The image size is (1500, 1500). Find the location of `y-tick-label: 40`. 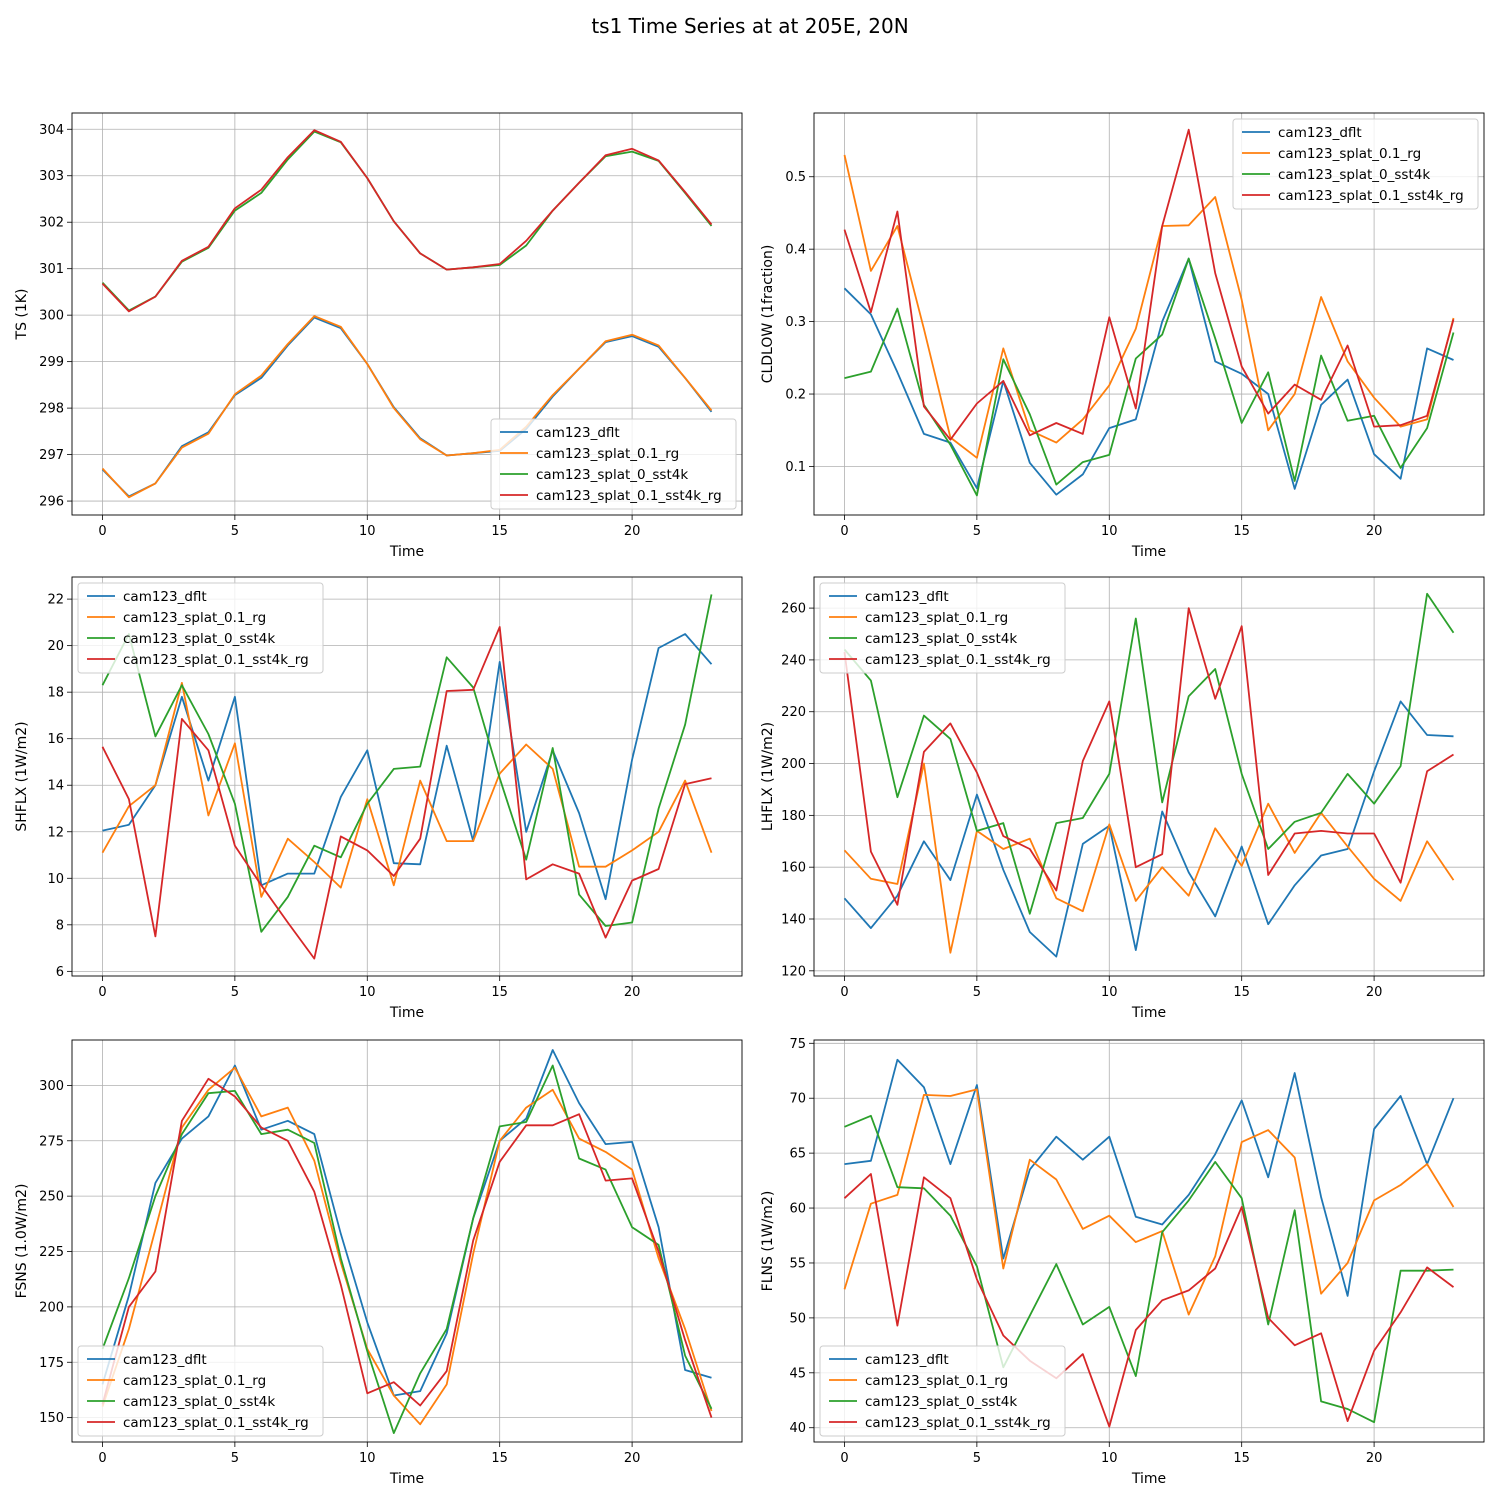

y-tick-label: 40 is located at coordinates (797, 1428).